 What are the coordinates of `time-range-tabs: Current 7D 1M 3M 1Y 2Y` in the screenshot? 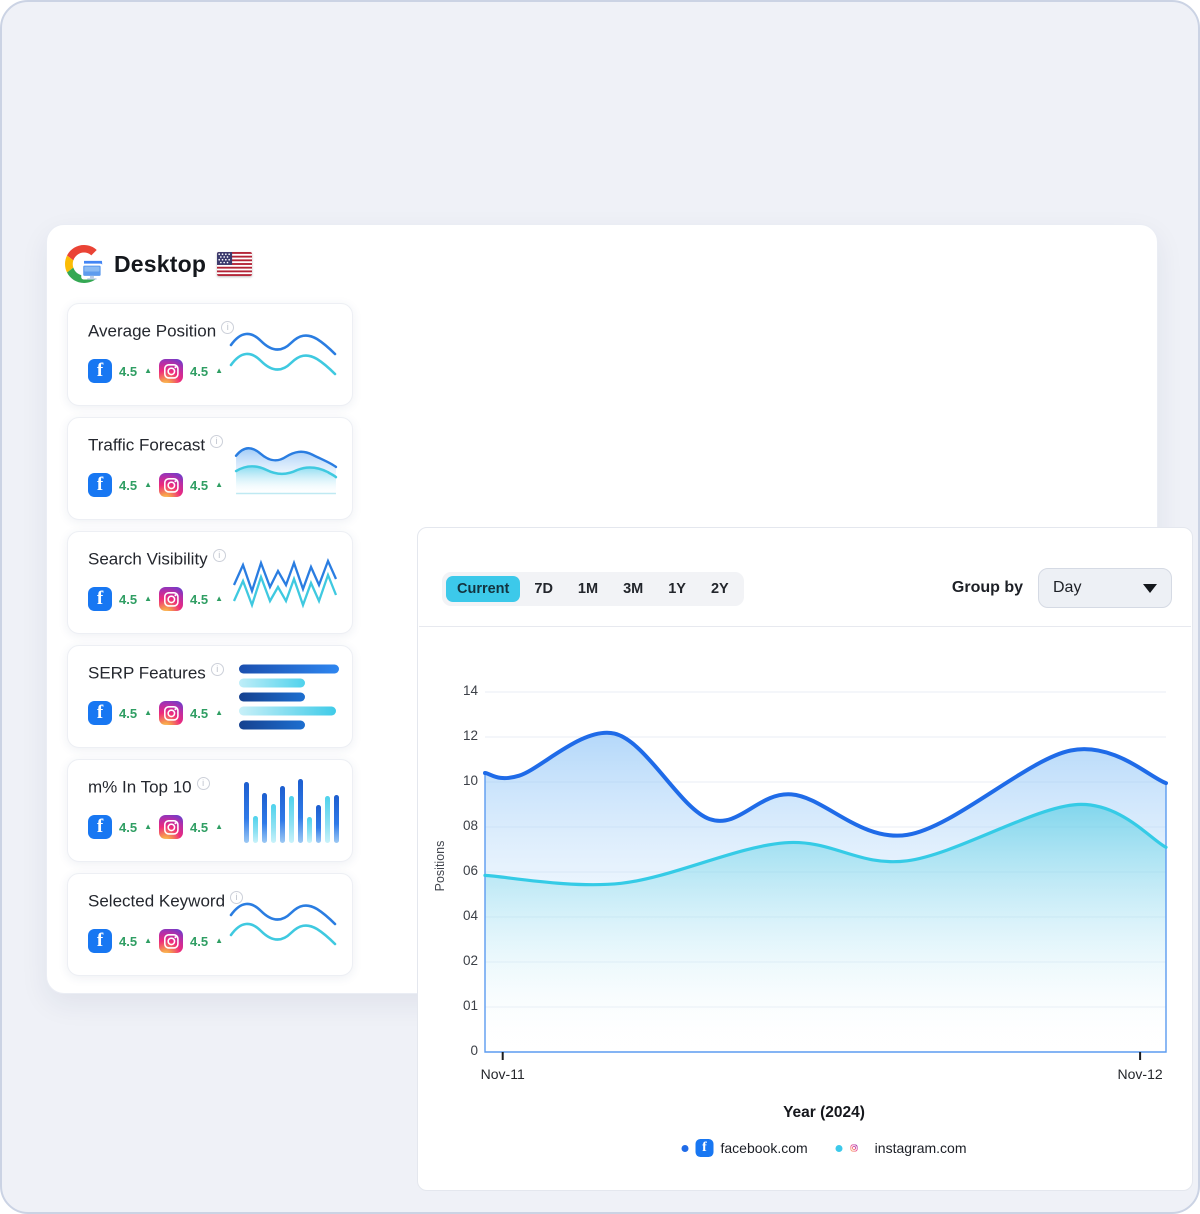 It's located at (593, 589).